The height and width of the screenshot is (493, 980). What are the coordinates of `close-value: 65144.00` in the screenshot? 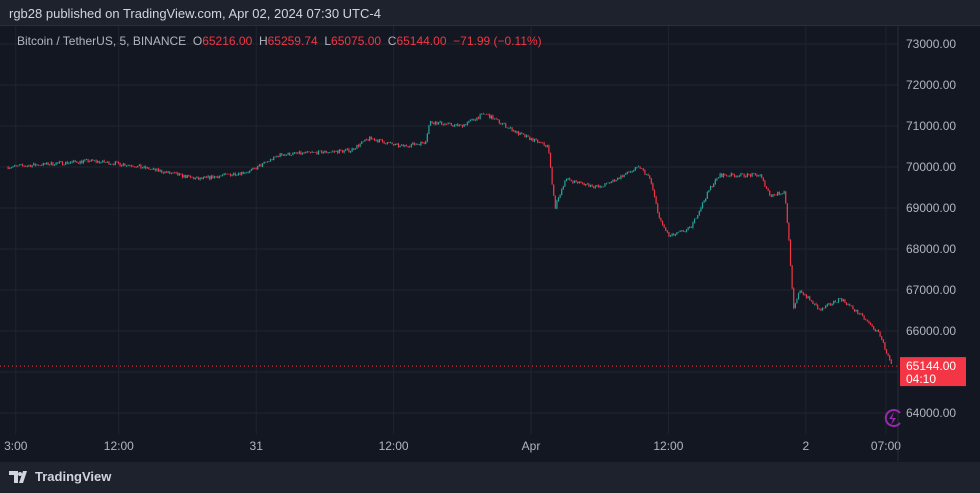 It's located at (421, 41).